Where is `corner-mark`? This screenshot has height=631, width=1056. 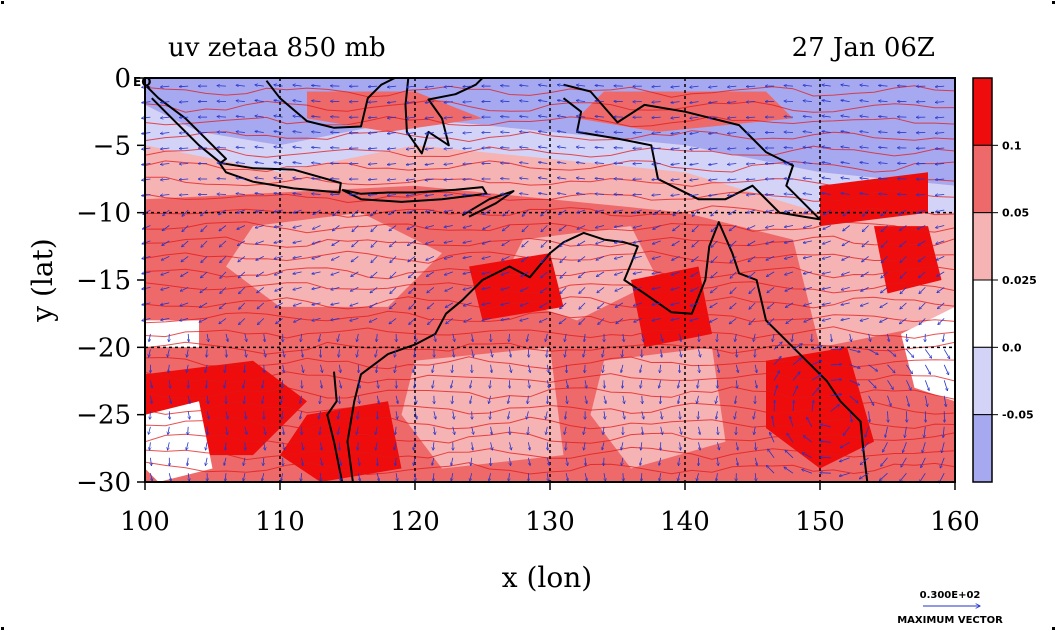 corner-mark is located at coordinates (1053, 2).